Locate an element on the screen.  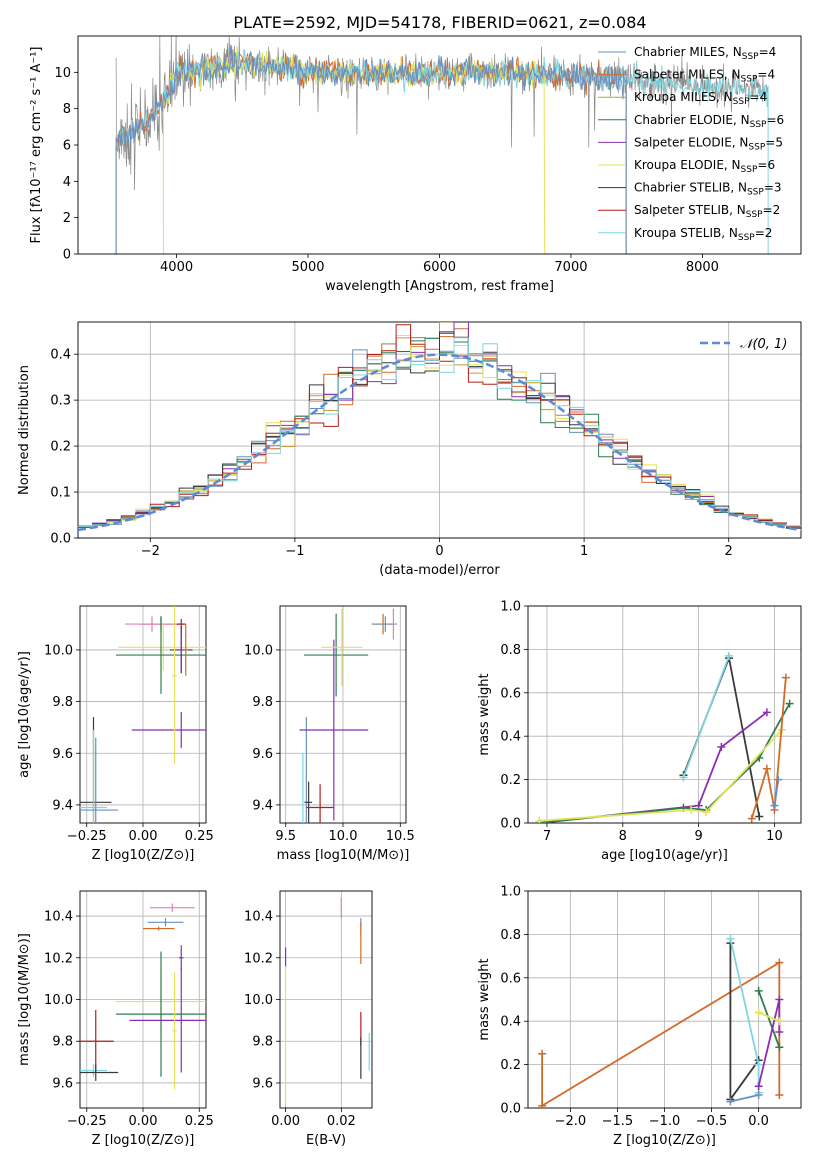
y-tick-label: 8 is located at coordinates (67, 109).